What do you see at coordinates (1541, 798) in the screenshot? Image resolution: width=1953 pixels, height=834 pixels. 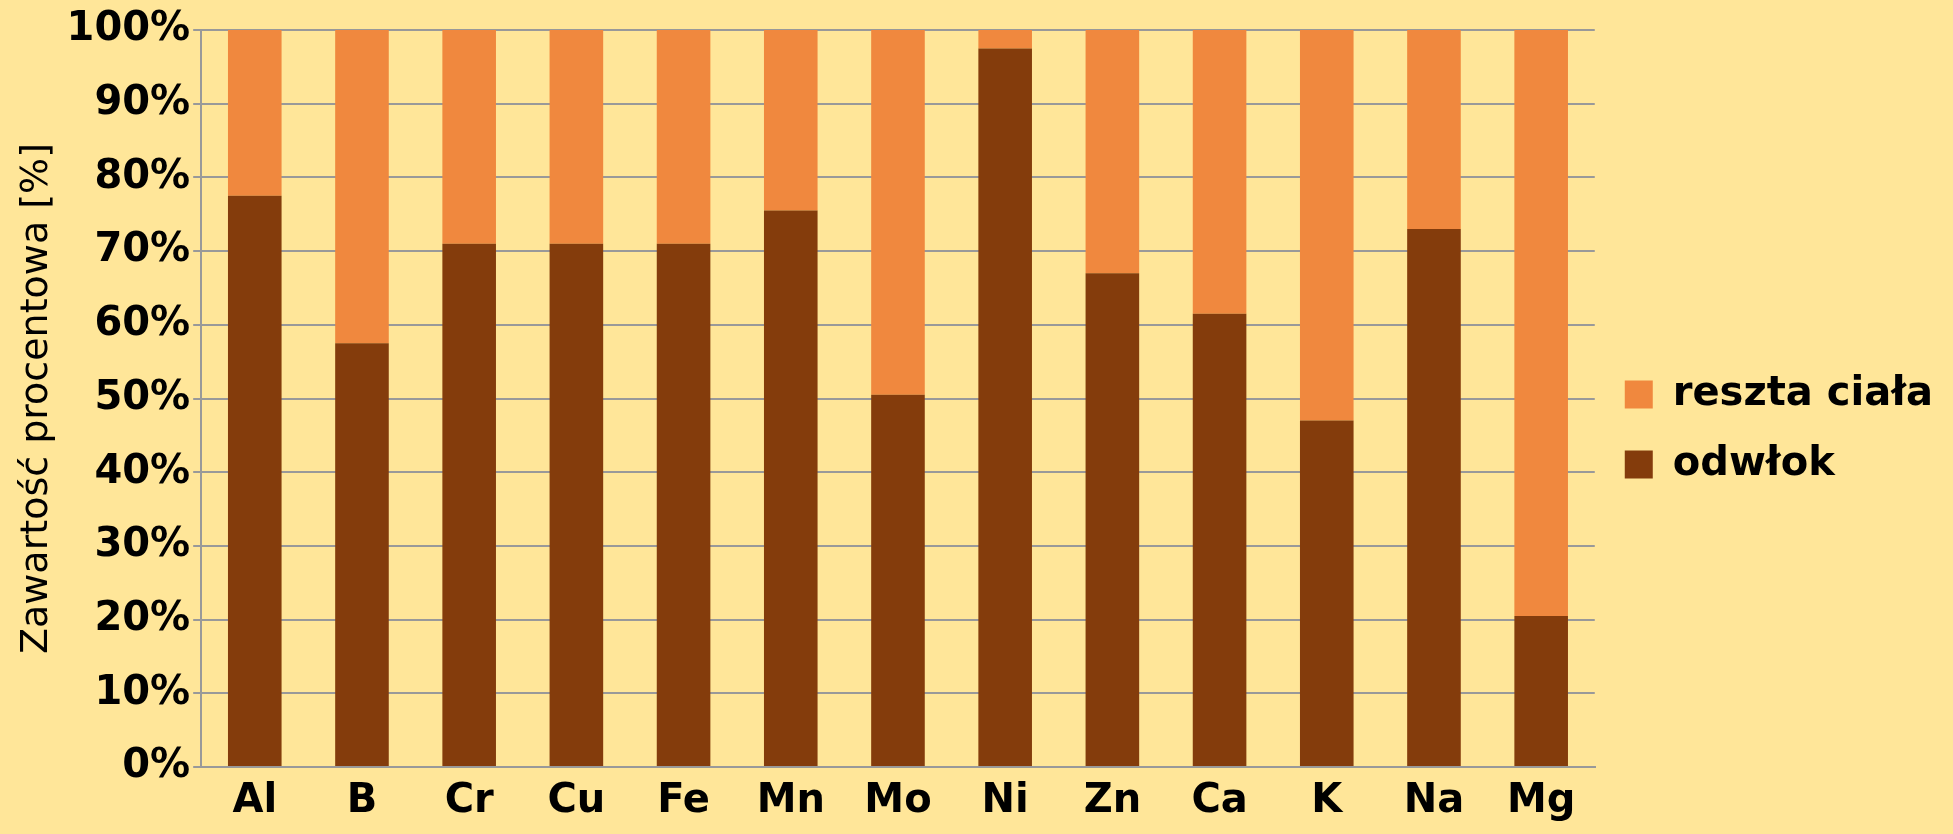 I see `x-tick-label: Mg` at bounding box center [1541, 798].